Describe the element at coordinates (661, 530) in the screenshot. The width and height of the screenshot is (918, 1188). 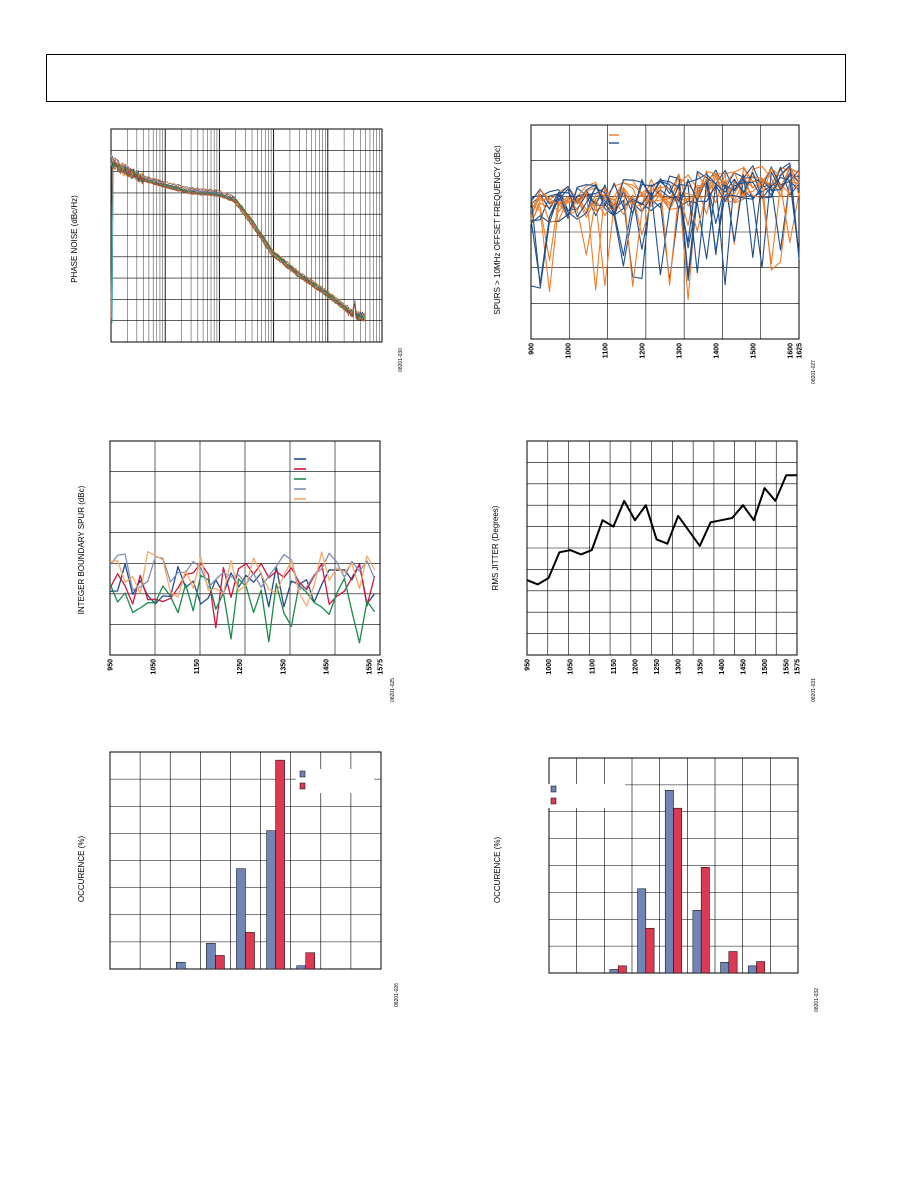
I see `rms-jitter-series-line` at that location.